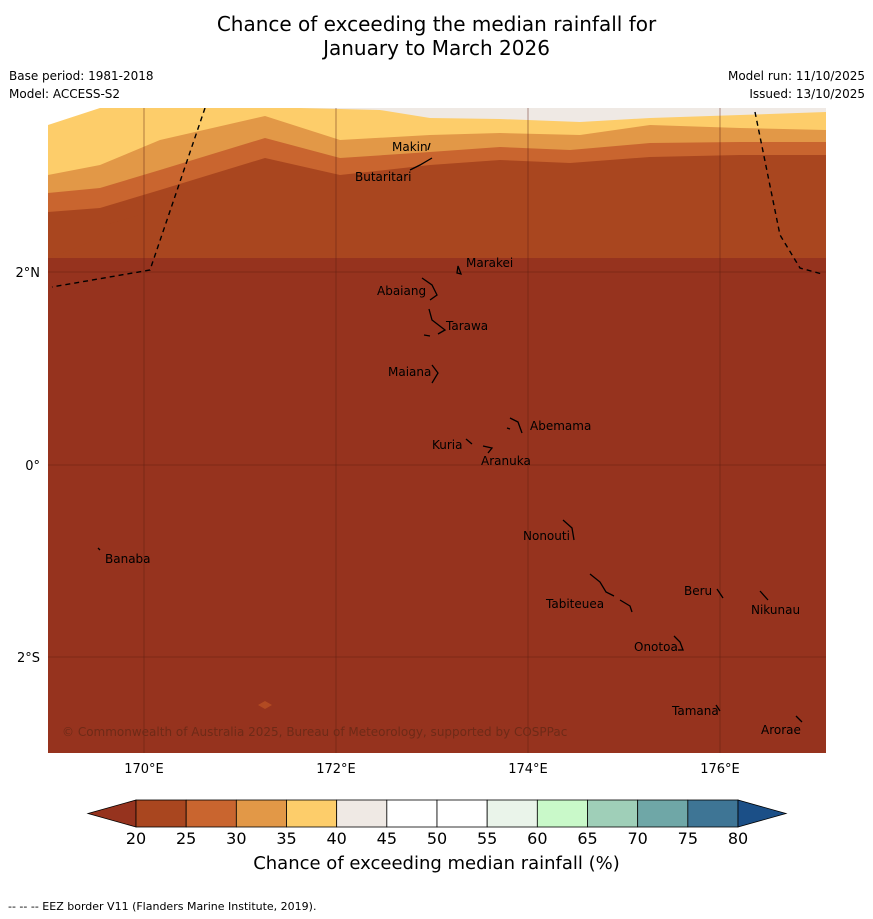 The height and width of the screenshot is (919, 873). I want to click on band-20-25-west, so click(99, 235).